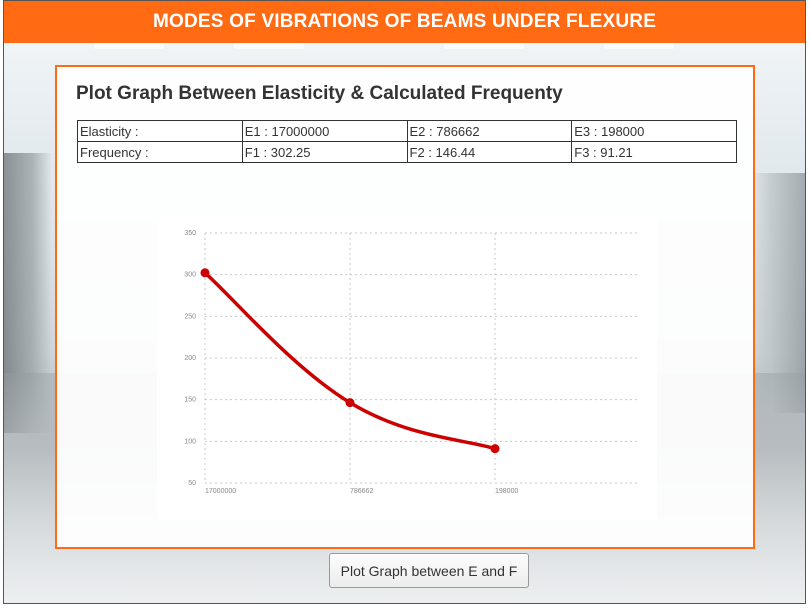 The width and height of the screenshot is (810, 608). What do you see at coordinates (506, 491) in the screenshot?
I see `x-tick-label: 198000` at bounding box center [506, 491].